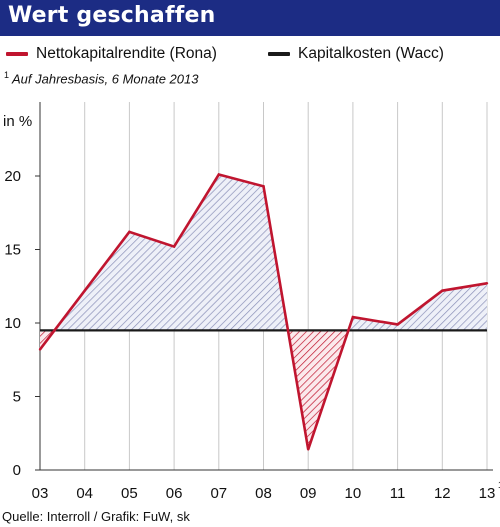  What do you see at coordinates (174, 493) in the screenshot?
I see `x-tick-label-06: 06` at bounding box center [174, 493].